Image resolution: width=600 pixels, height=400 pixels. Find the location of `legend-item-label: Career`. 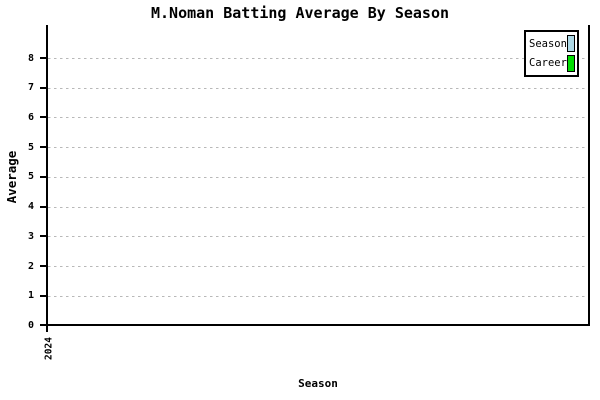

legend-item-label: Career is located at coordinates (548, 63).